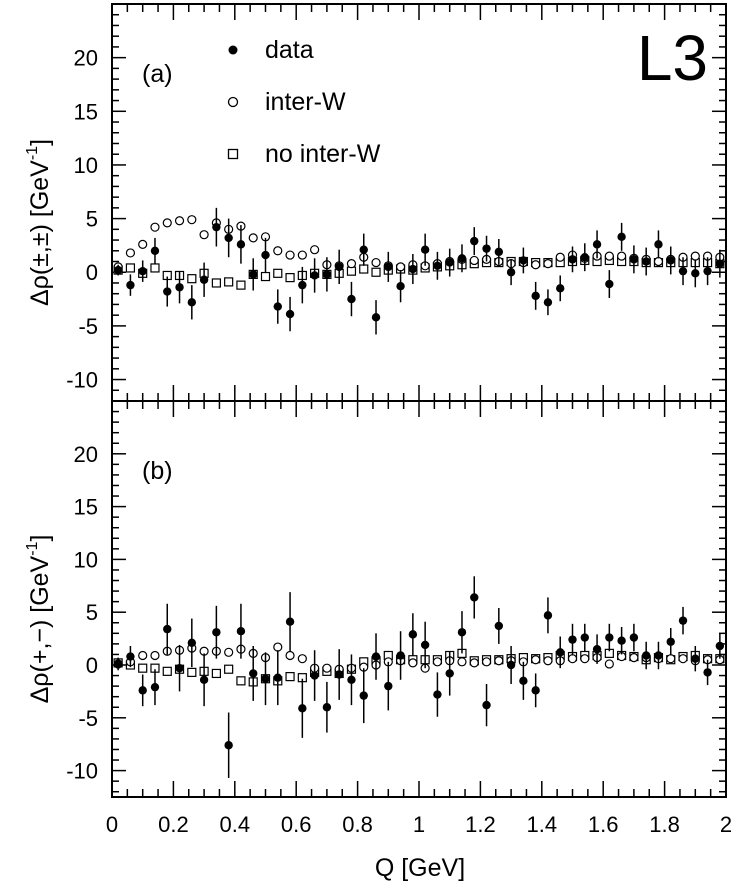 The image size is (734, 890). I want to click on legend-entry: no inter-W, so click(304, 154).